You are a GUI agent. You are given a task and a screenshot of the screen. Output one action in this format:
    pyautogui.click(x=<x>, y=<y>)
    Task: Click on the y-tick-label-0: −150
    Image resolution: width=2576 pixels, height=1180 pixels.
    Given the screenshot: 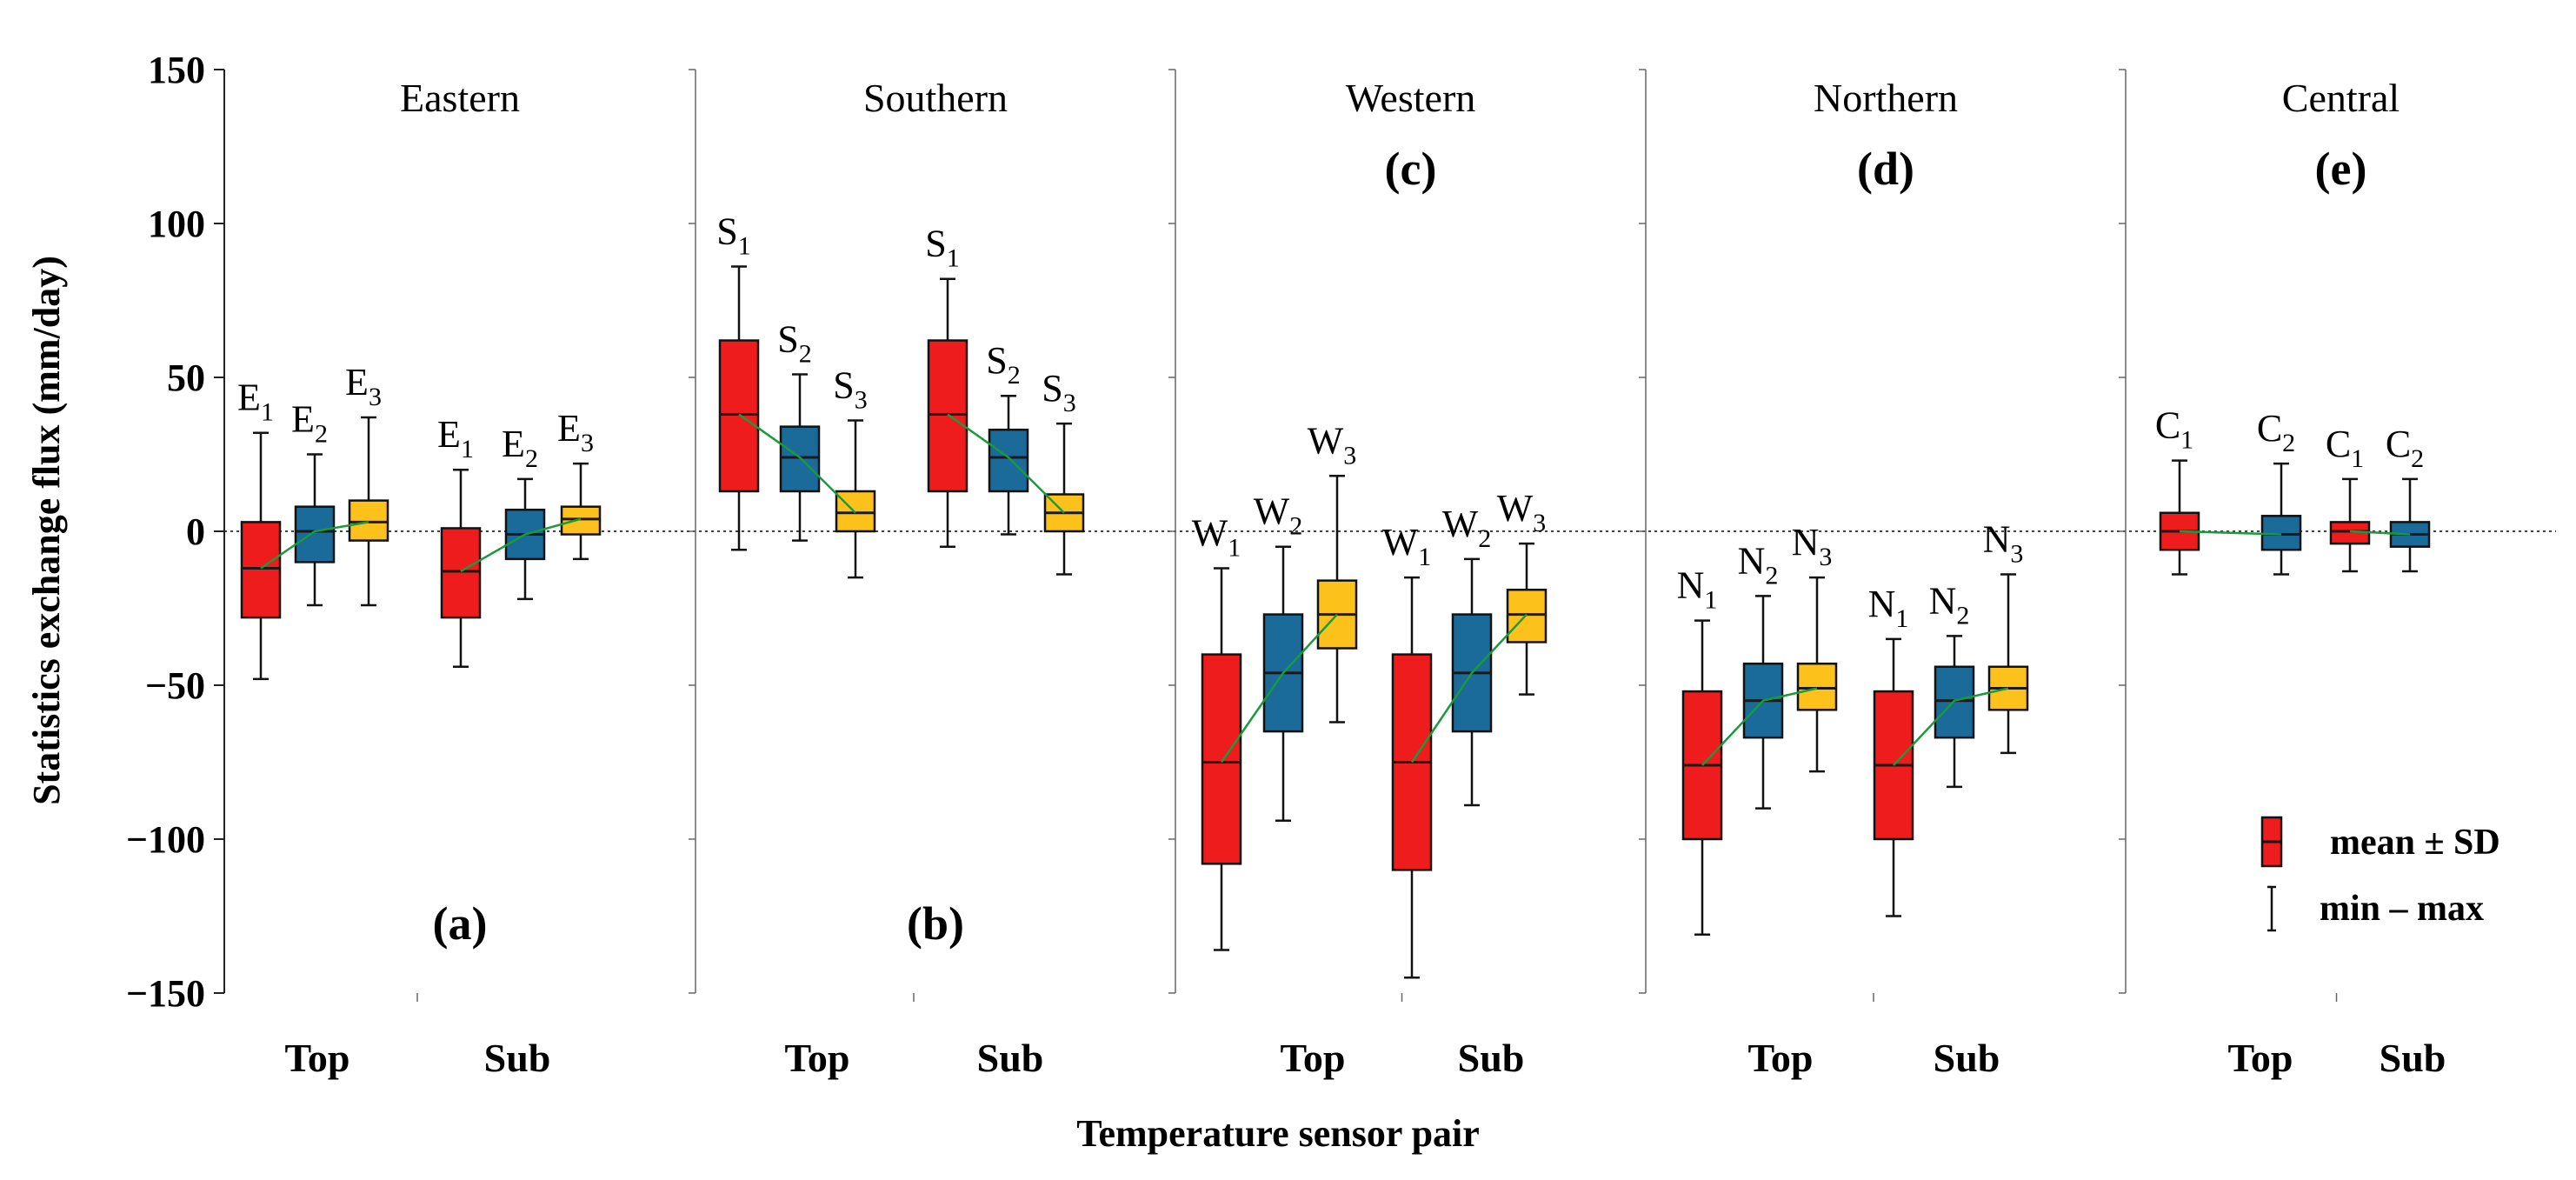 What is the action you would take?
    pyautogui.click(x=165, y=993)
    